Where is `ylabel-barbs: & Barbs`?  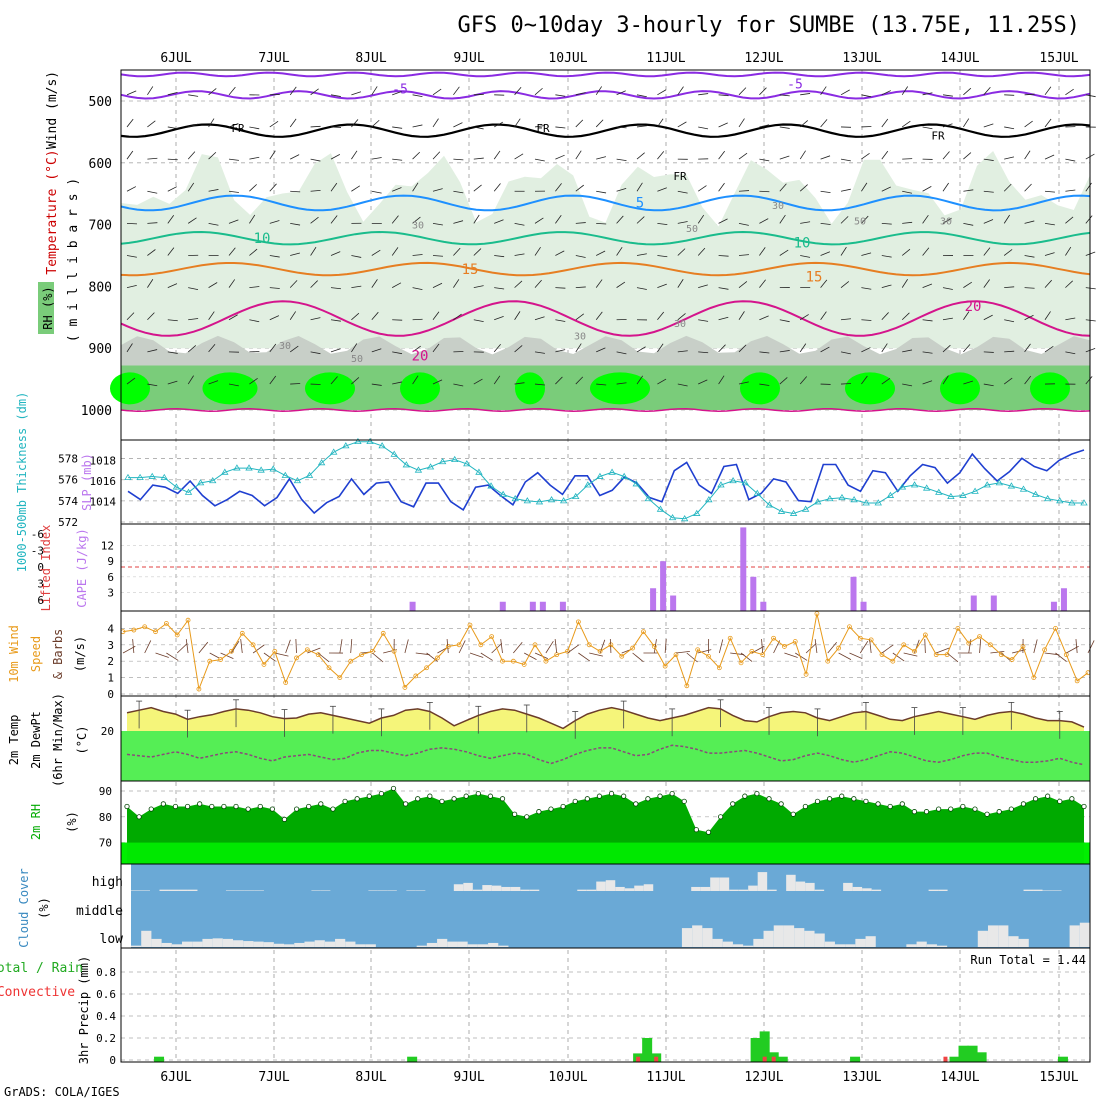 ylabel-barbs: & Barbs is located at coordinates (58, 654).